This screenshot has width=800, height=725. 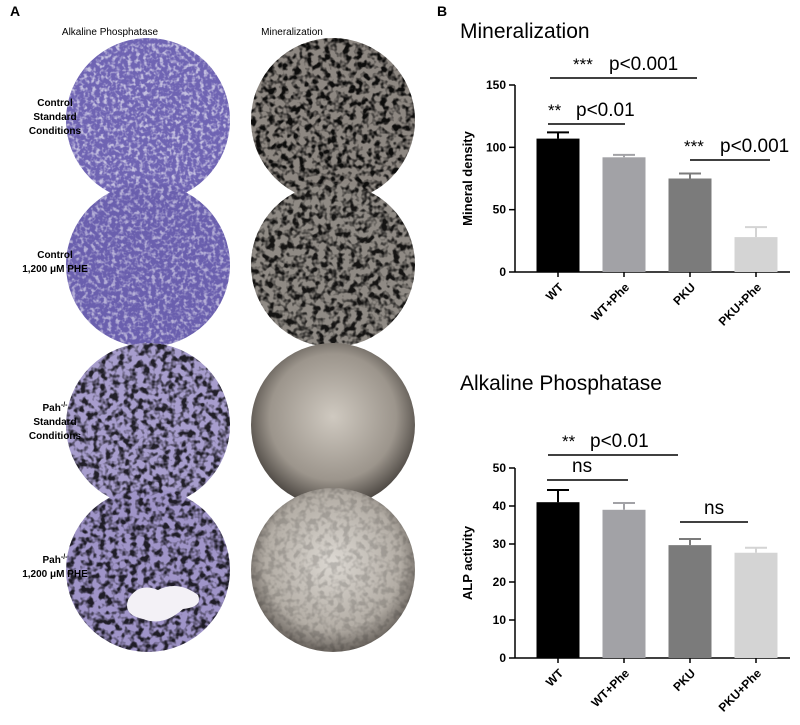 What do you see at coordinates (500, 506) in the screenshot?
I see `y-tick-label: 40` at bounding box center [500, 506].